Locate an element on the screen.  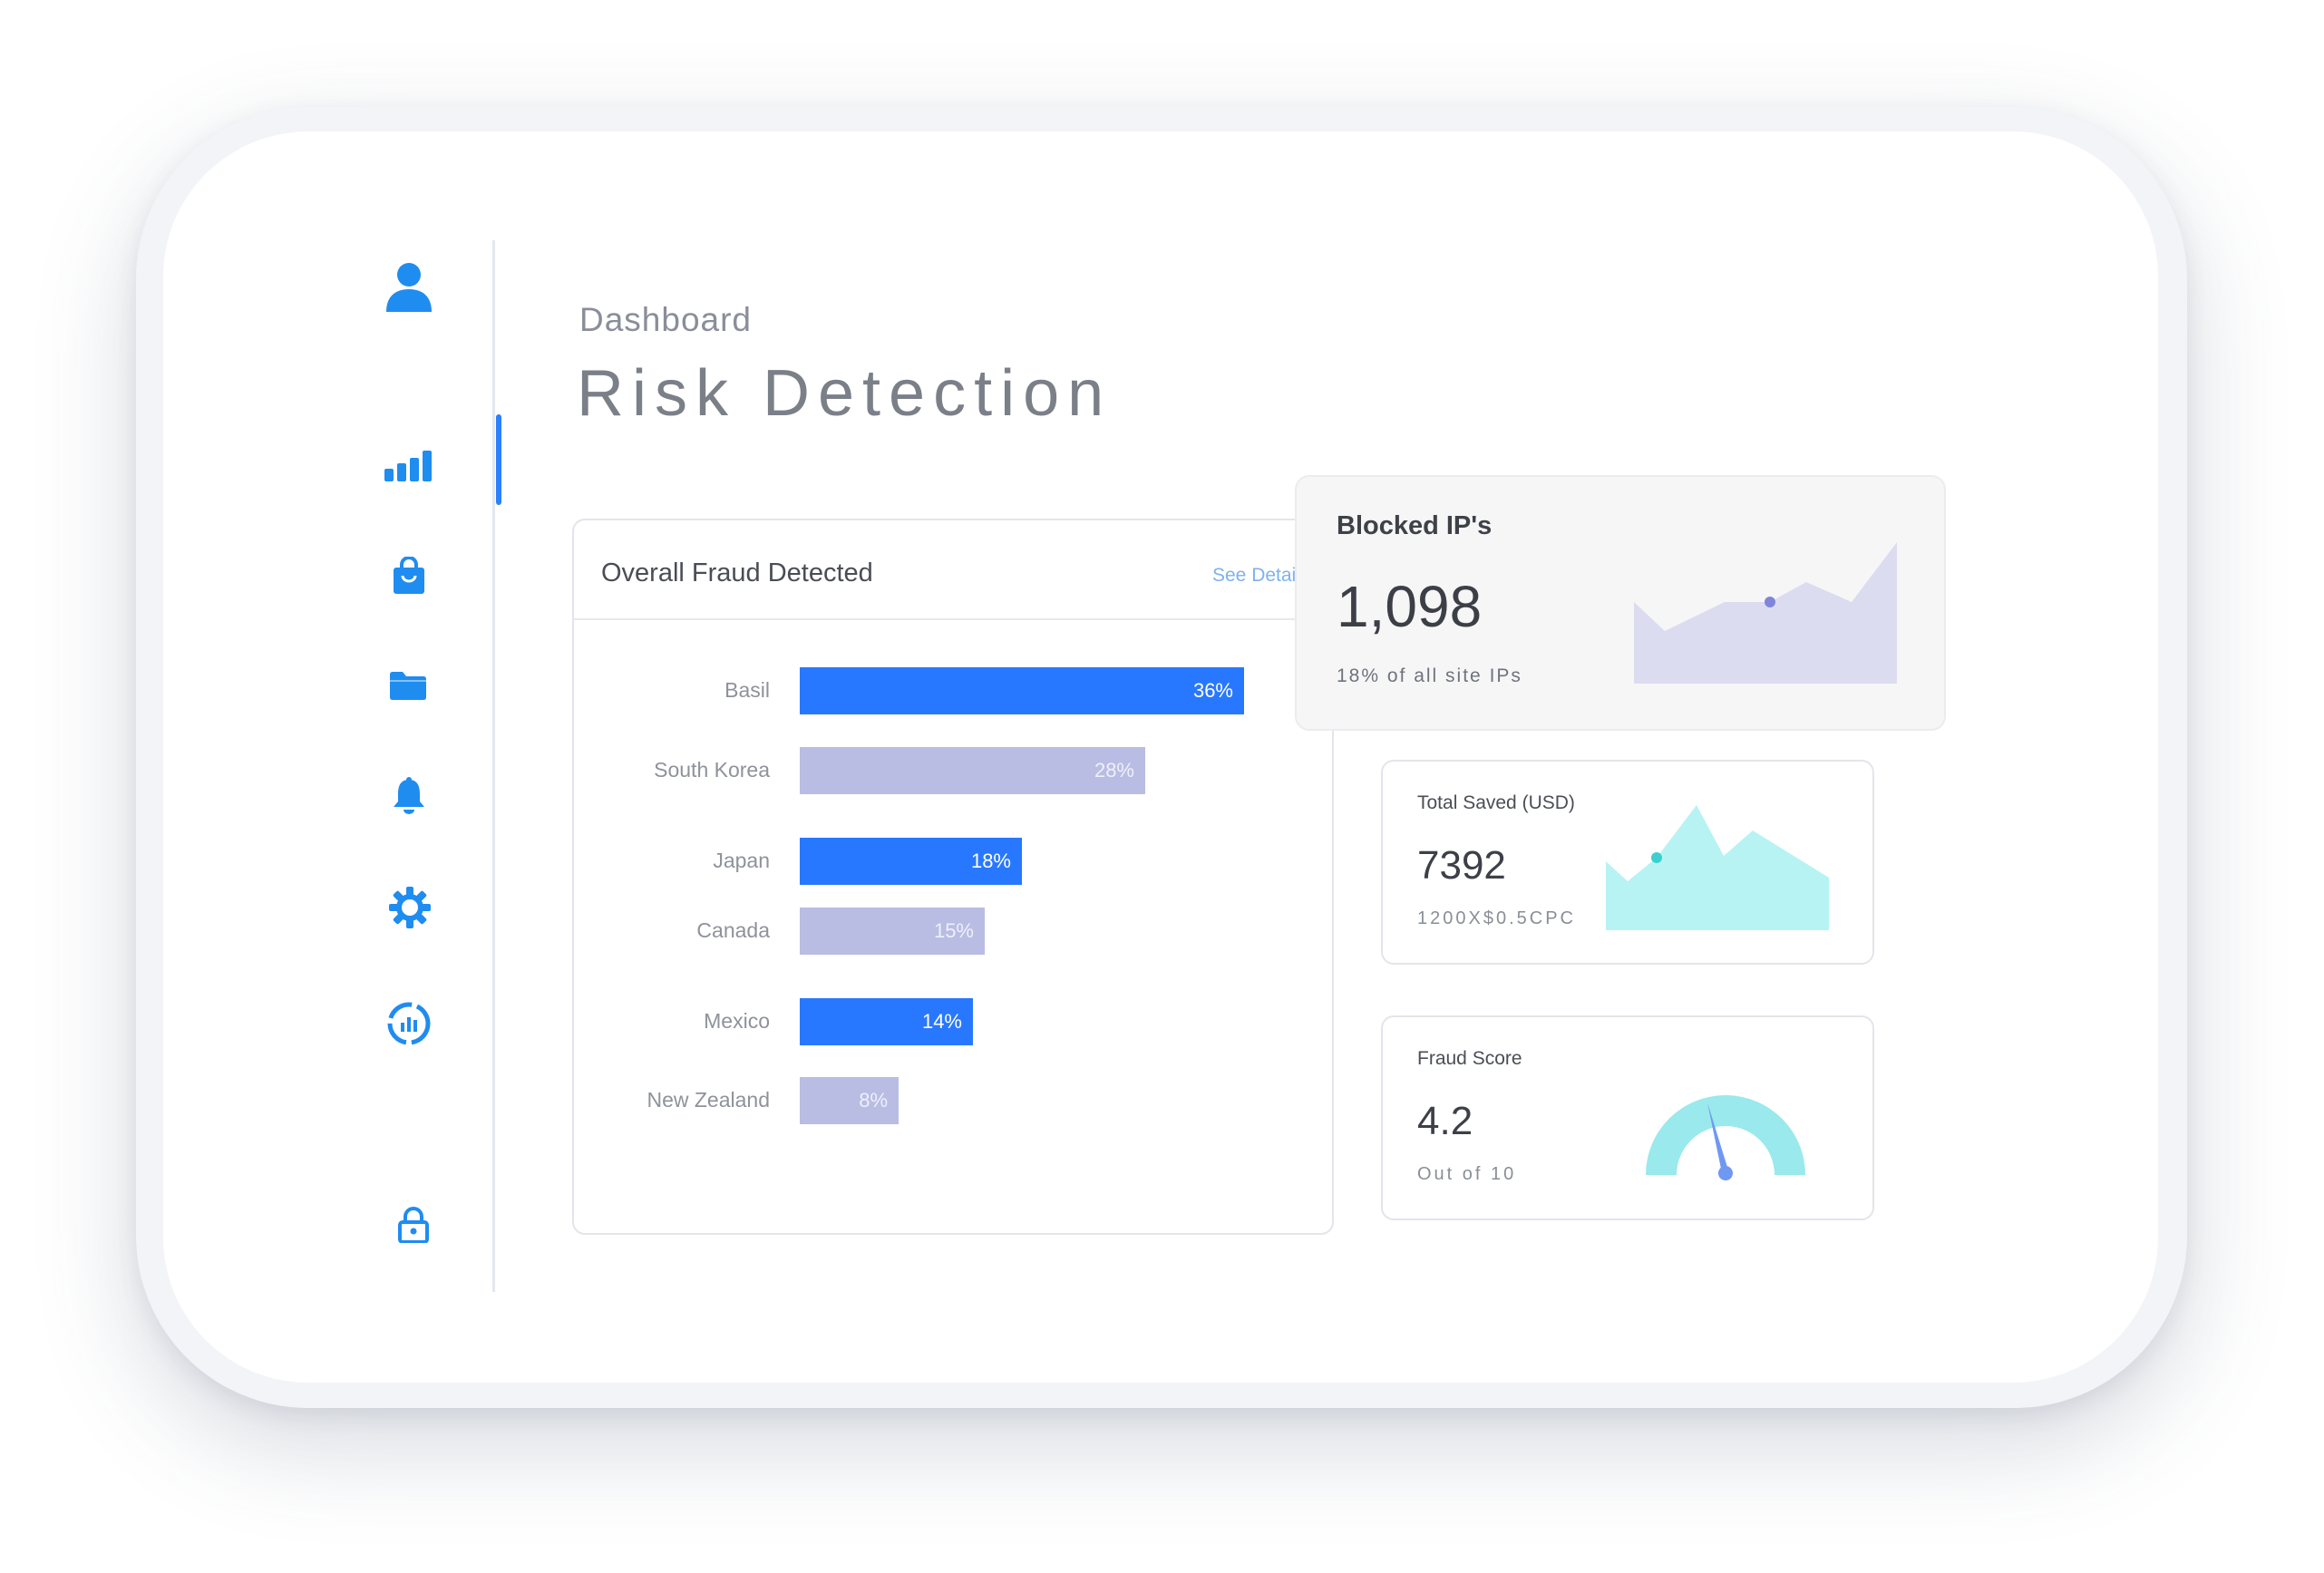
total-saved-area is located at coordinates (1717, 867).